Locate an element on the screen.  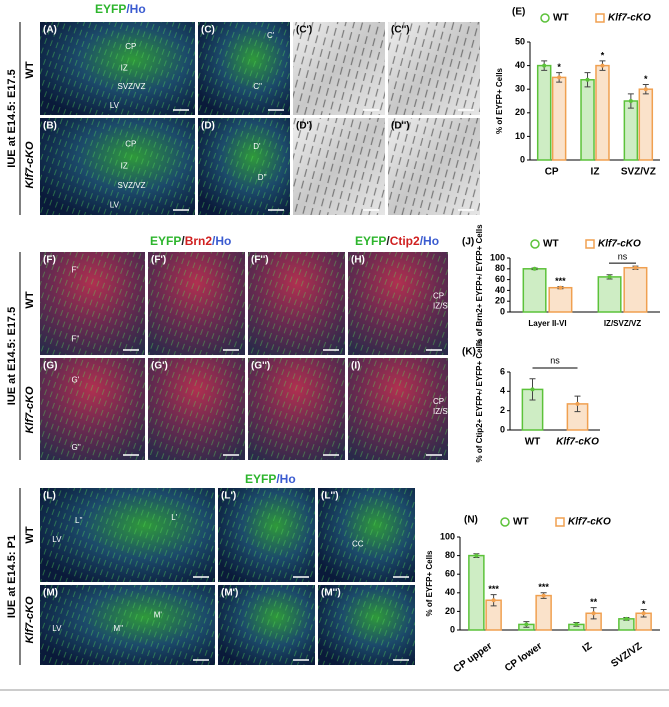
panel-label: (B) is located at coordinates (50, 126).